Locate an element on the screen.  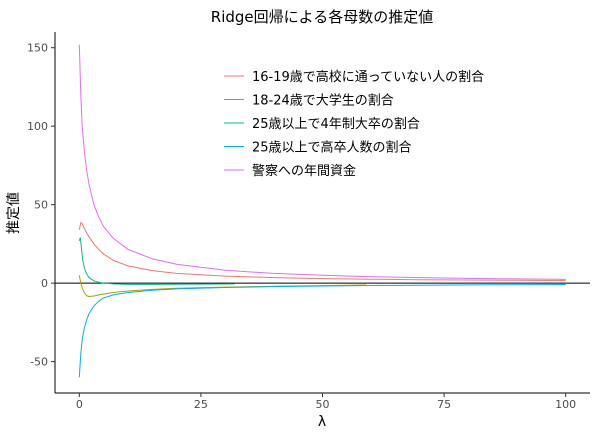
x-axis-title: λ is located at coordinates (322, 422).